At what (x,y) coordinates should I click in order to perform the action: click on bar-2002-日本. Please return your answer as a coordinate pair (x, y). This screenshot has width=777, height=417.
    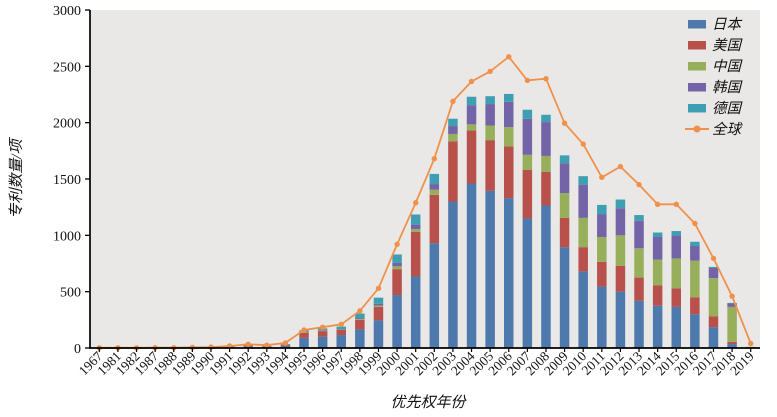
    Looking at the image, I should click on (434, 295).